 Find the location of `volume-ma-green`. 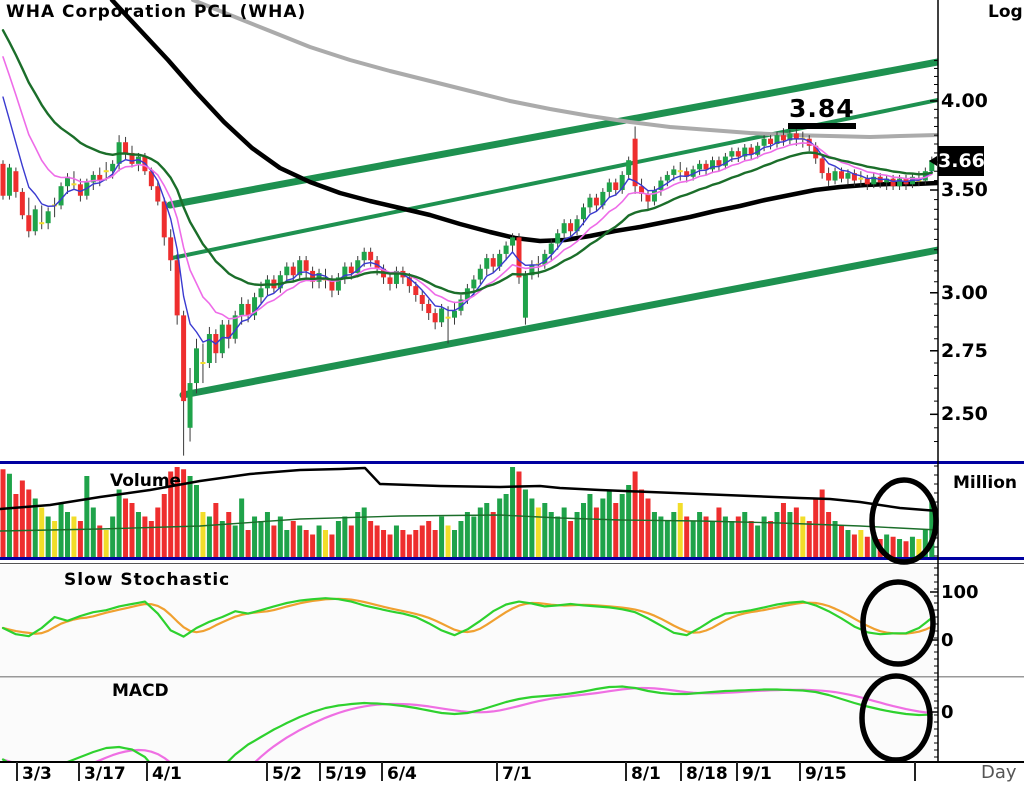

volume-ma-green is located at coordinates (469, 523).